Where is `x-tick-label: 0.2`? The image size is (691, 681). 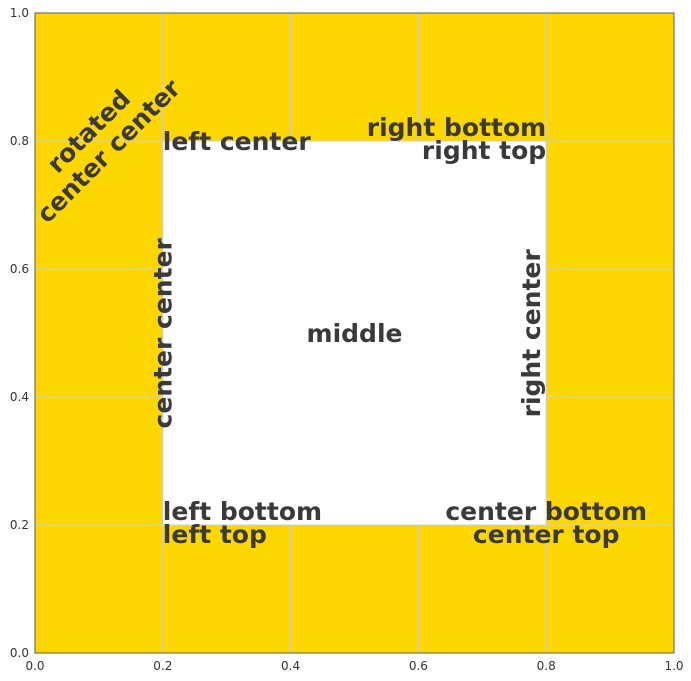 x-tick-label: 0.2 is located at coordinates (162, 666).